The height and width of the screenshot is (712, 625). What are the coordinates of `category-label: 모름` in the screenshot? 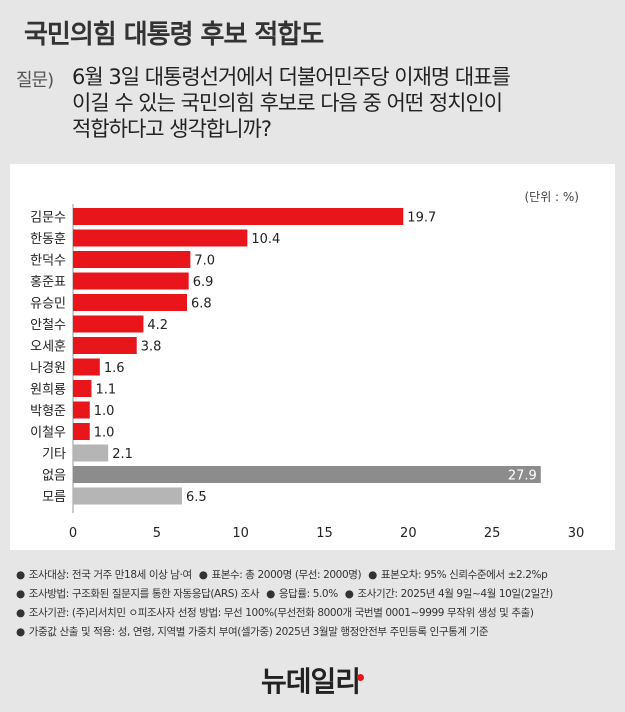 It's located at (54, 497).